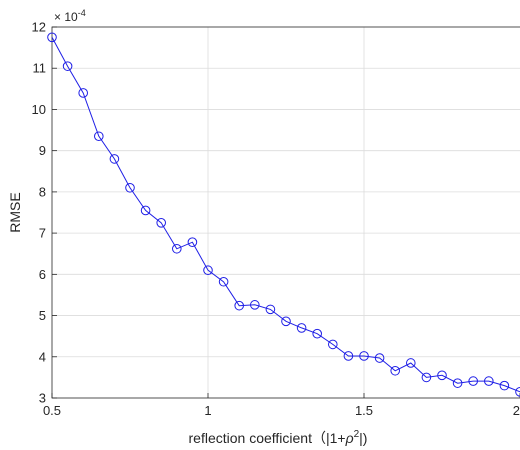 This screenshot has height=450, width=520. What do you see at coordinates (82, 13) in the screenshot?
I see `y-axis-exponent-power: -4` at bounding box center [82, 13].